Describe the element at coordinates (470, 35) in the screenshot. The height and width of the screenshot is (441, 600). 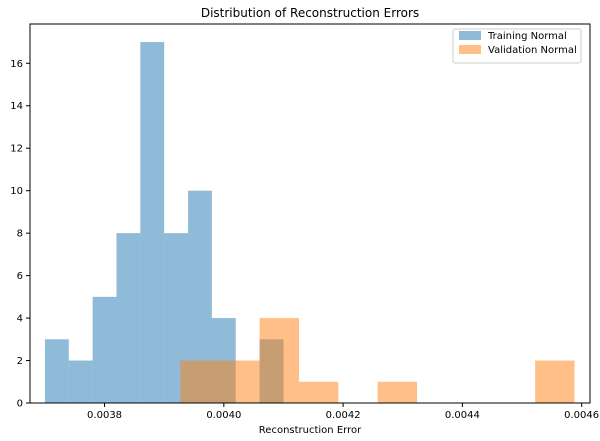
I see `legend-swatch-training` at that location.